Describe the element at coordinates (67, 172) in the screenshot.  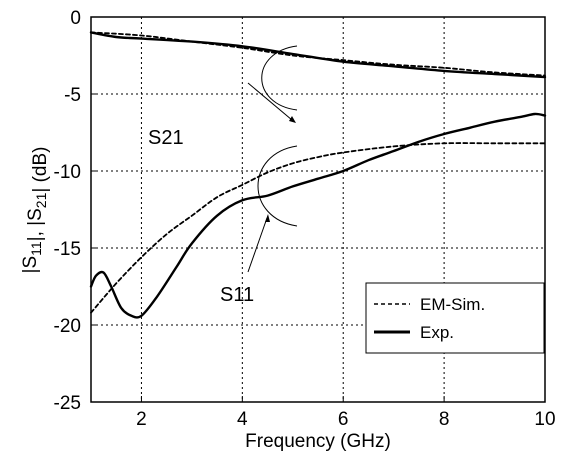
I see `y-tick-label: -10` at that location.